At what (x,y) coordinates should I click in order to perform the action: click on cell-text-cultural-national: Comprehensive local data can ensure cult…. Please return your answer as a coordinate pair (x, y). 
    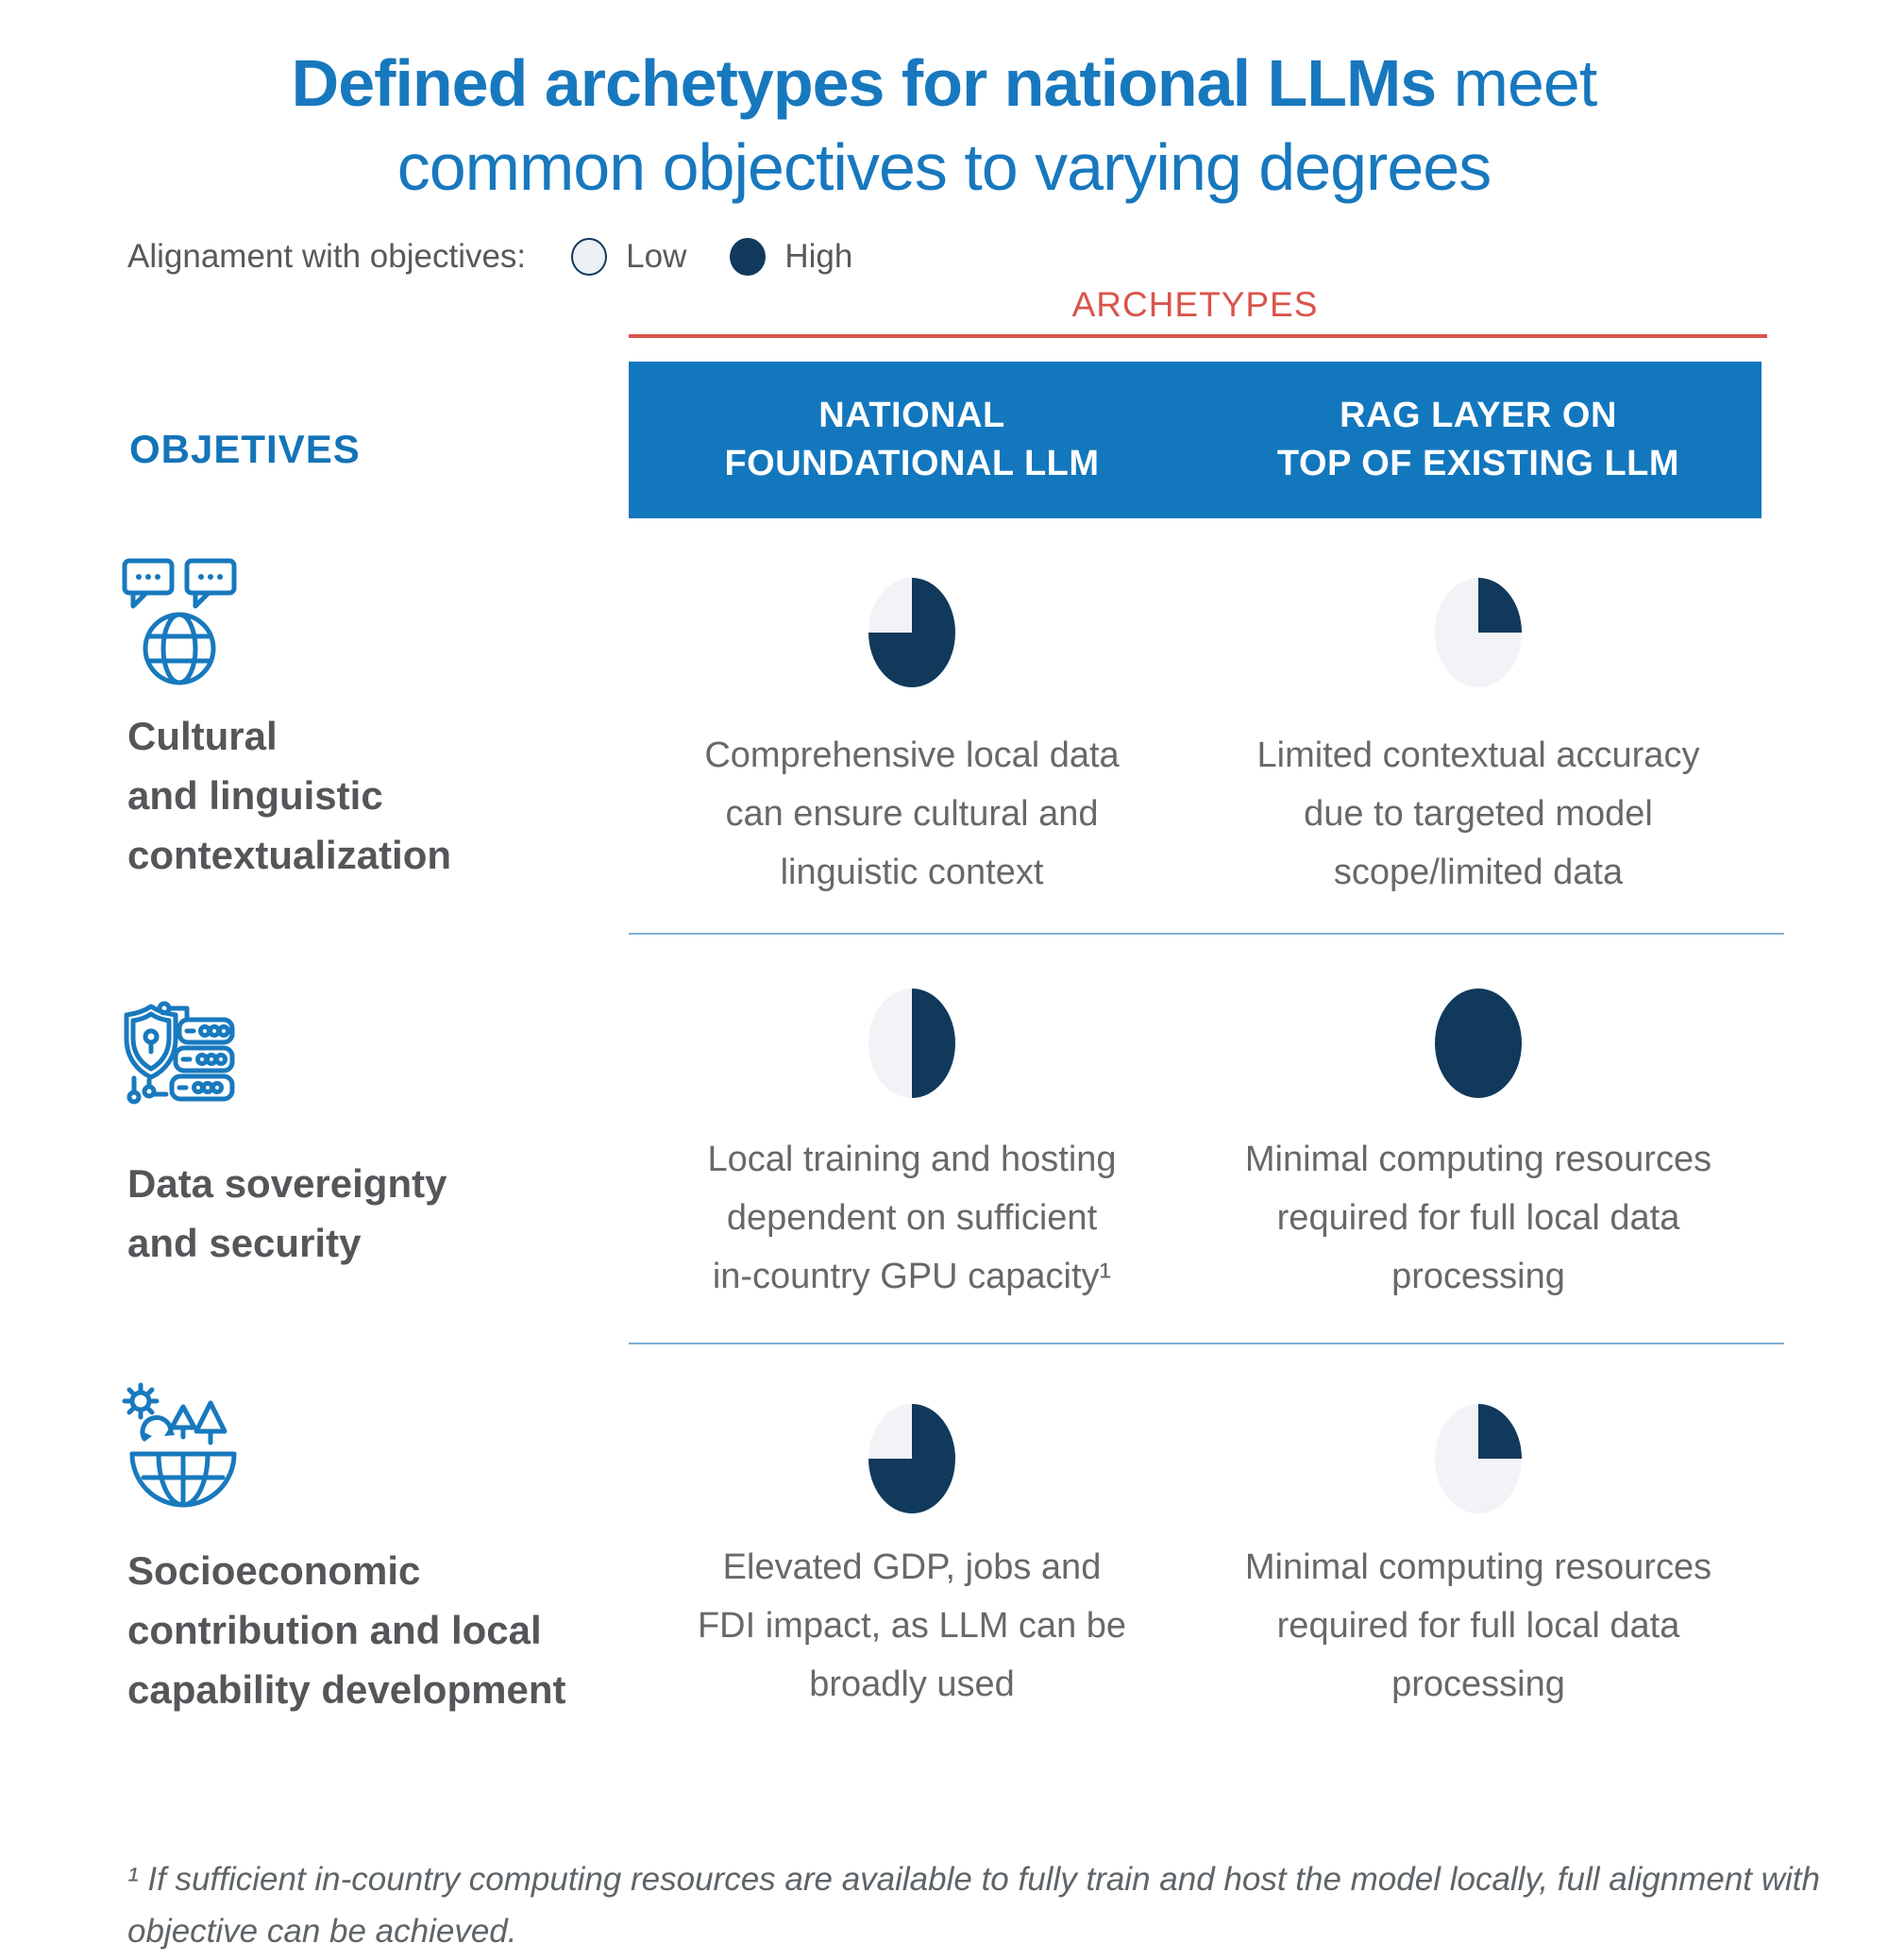
    Looking at the image, I should click on (912, 814).